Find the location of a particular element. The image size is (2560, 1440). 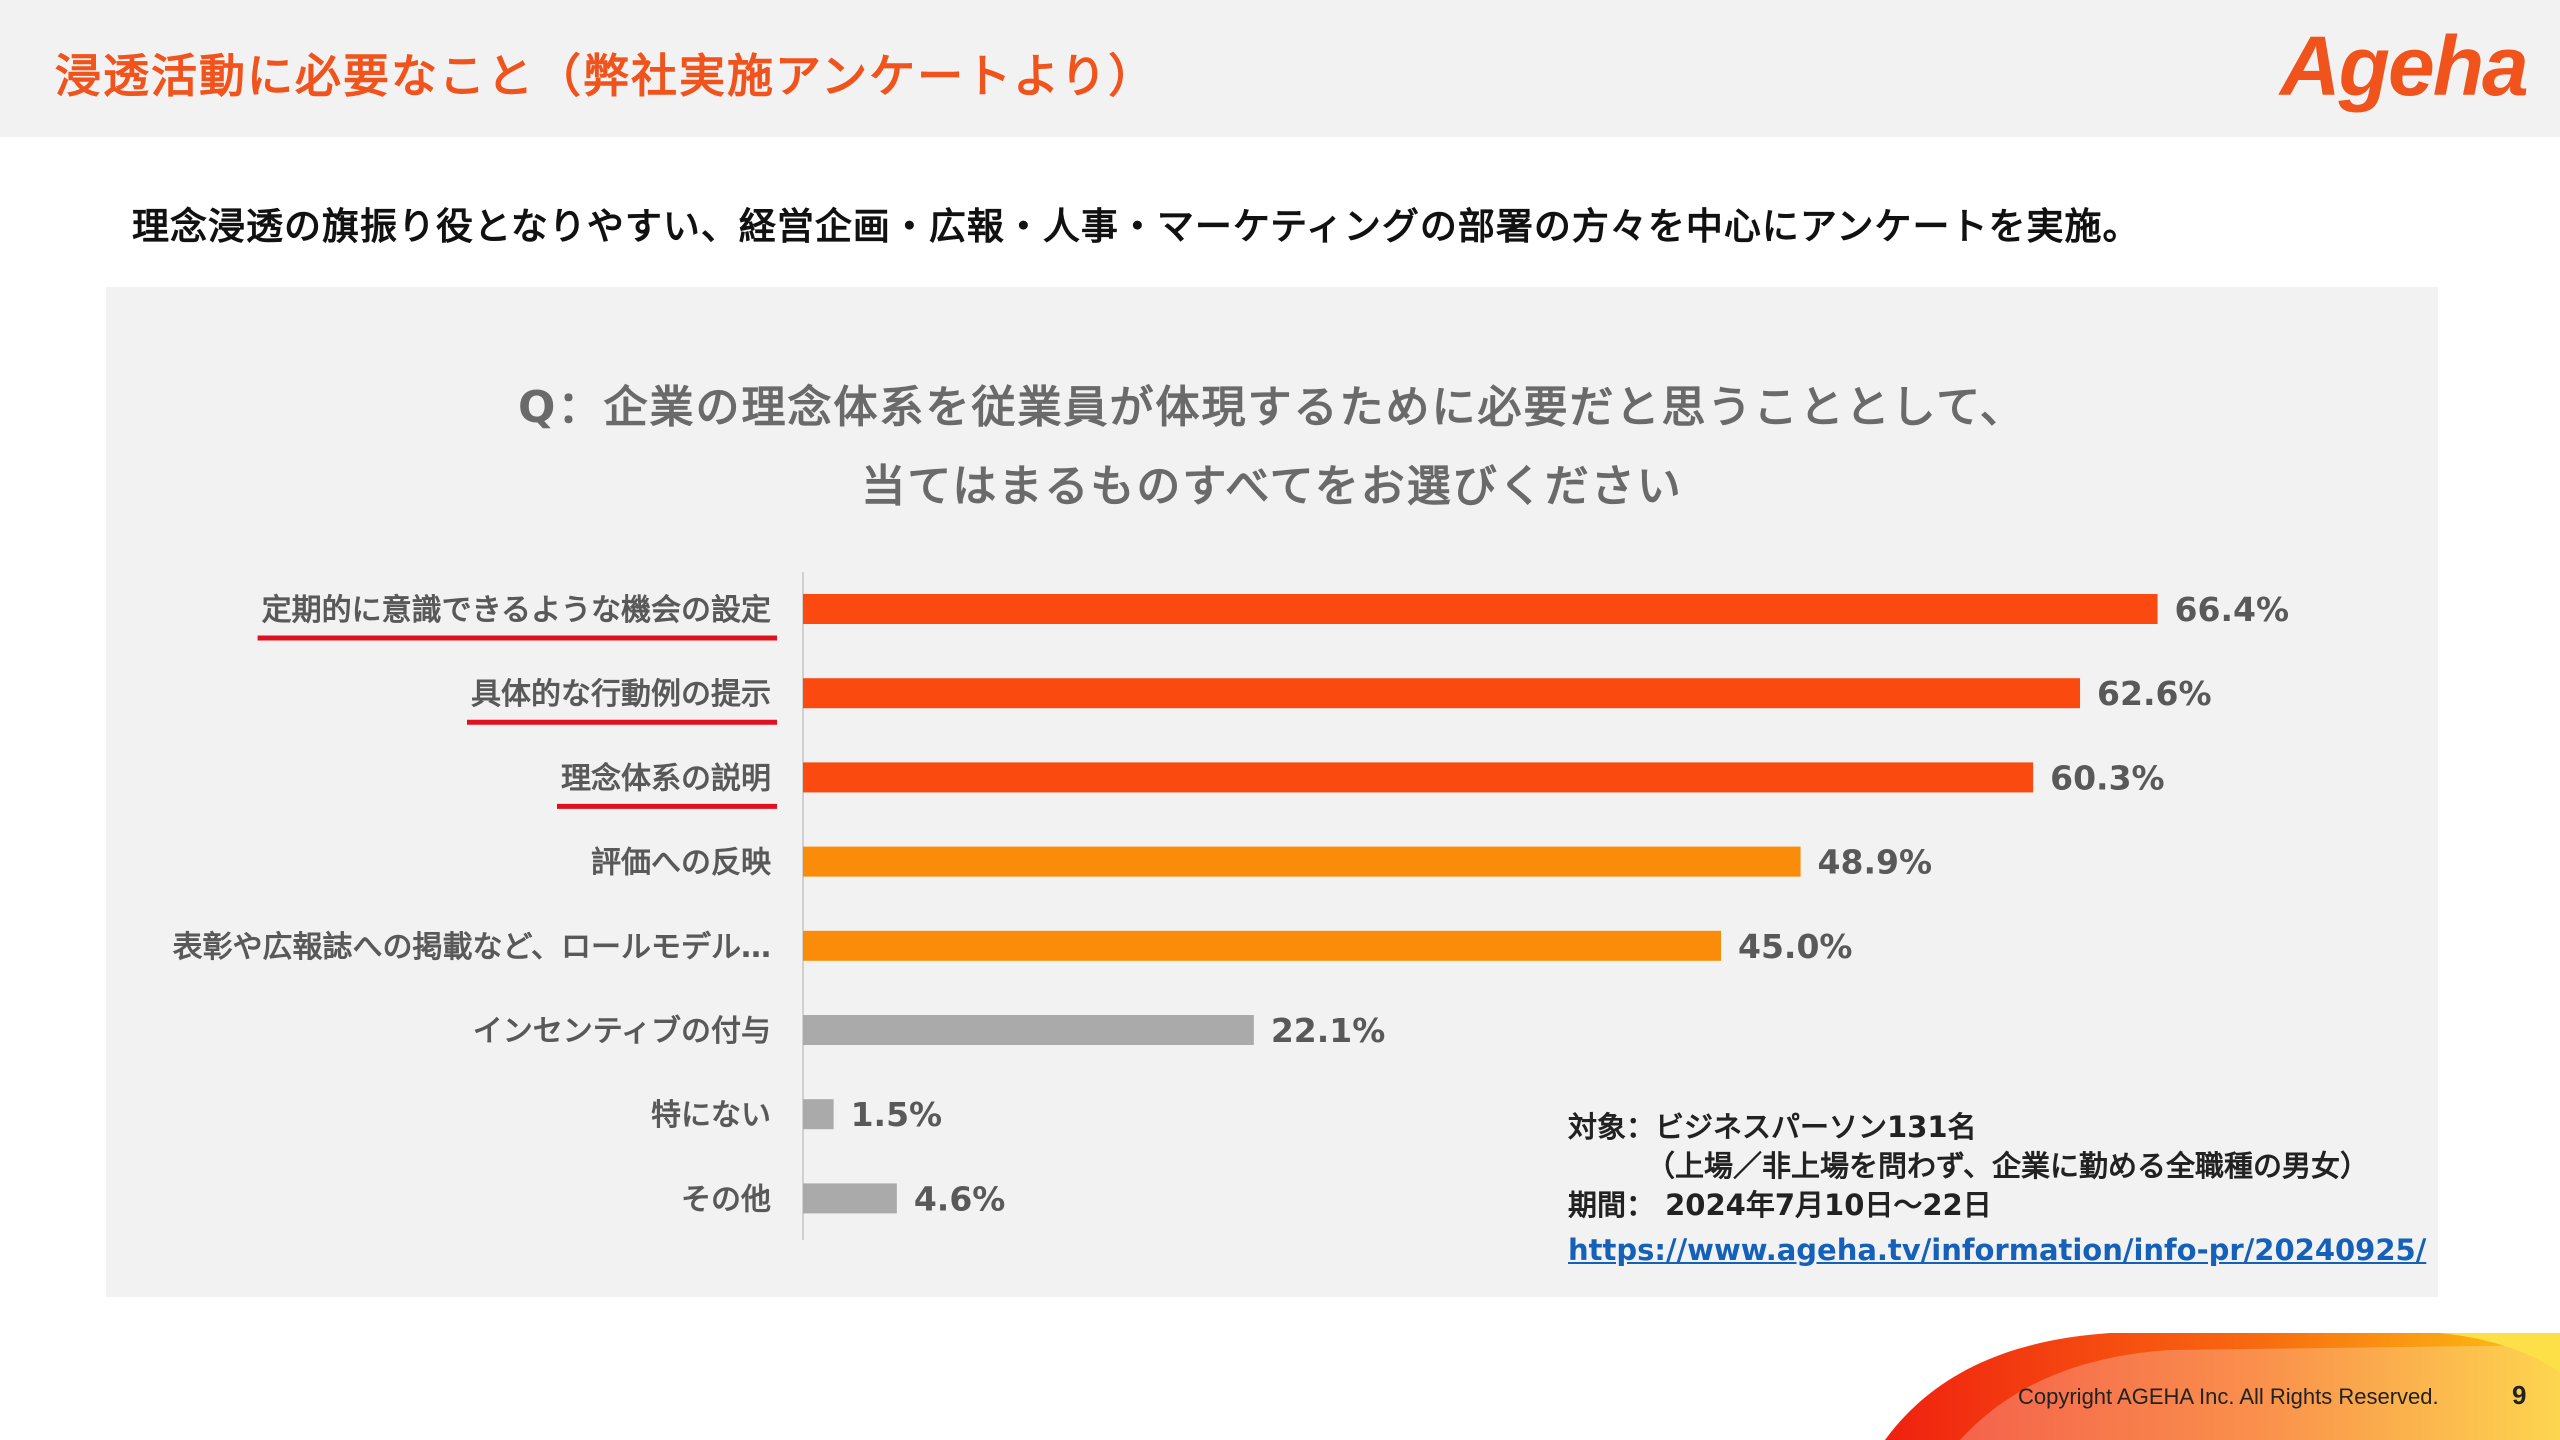

category-label: 定期的に意識できるような機会の設定 is located at coordinates (516, 610).